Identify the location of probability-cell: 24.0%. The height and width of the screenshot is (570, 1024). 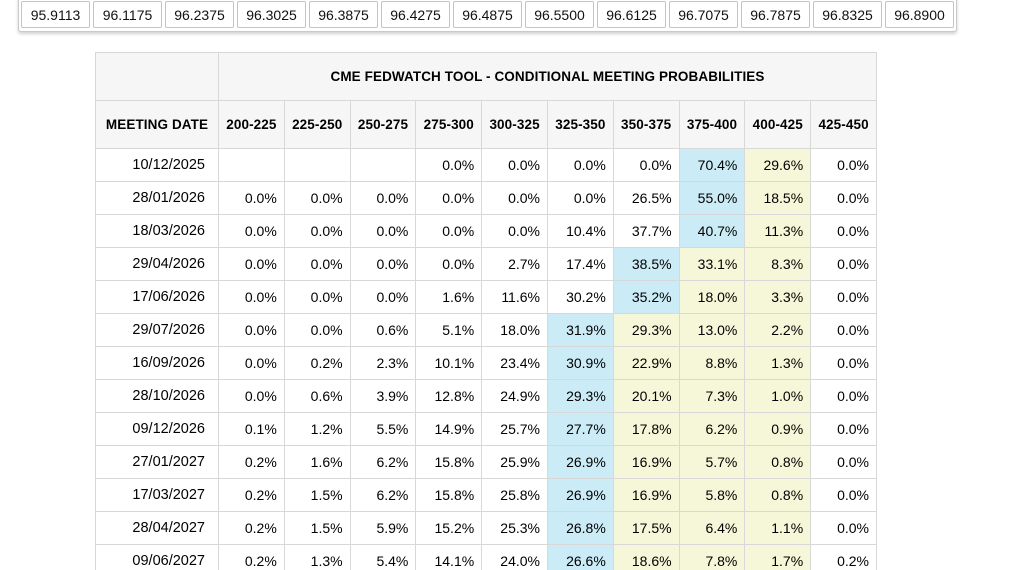
(514, 557).